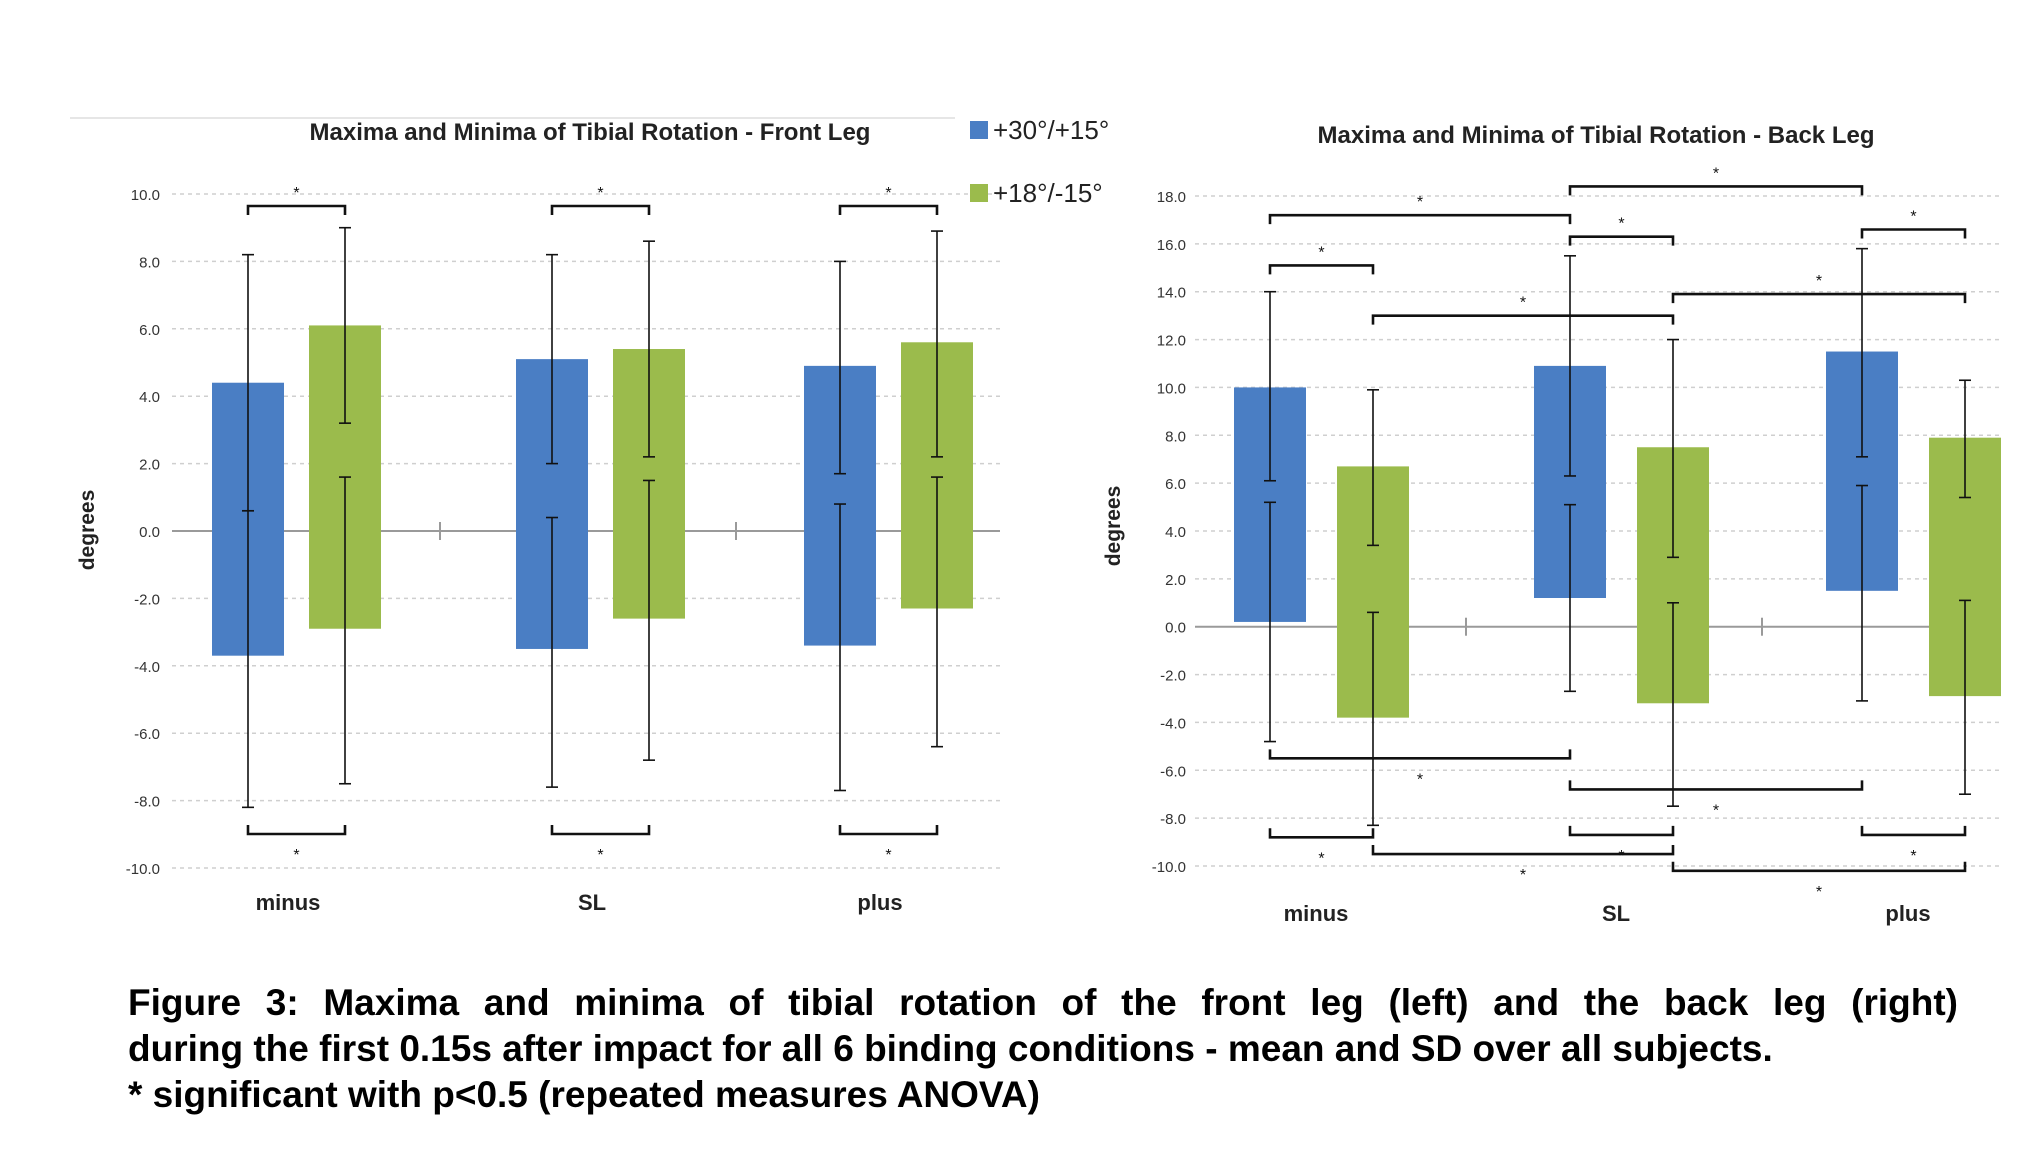  I want to click on back-y-tick-label: 0.0, so click(1175, 628).